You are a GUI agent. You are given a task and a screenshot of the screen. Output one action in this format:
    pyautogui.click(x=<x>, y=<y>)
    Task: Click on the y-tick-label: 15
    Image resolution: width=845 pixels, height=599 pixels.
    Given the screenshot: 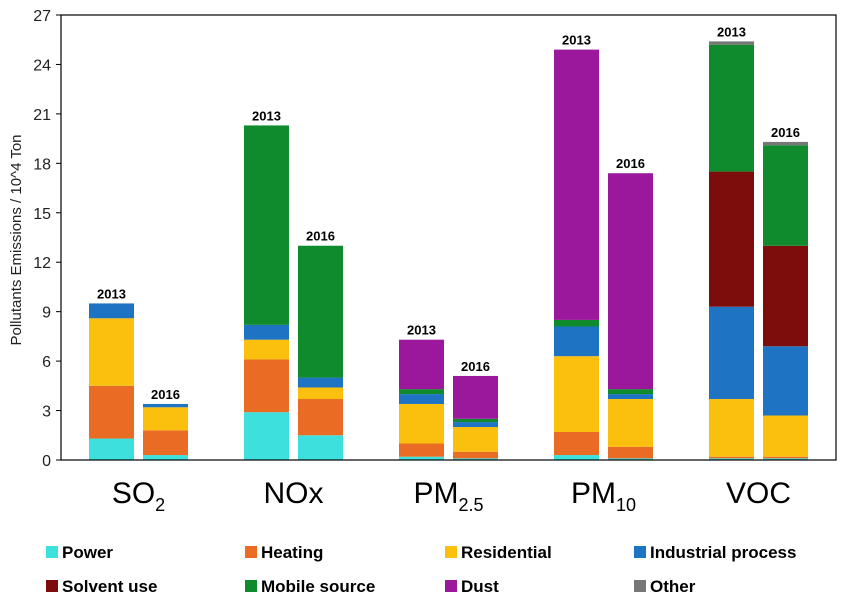 What is the action you would take?
    pyautogui.click(x=42, y=214)
    